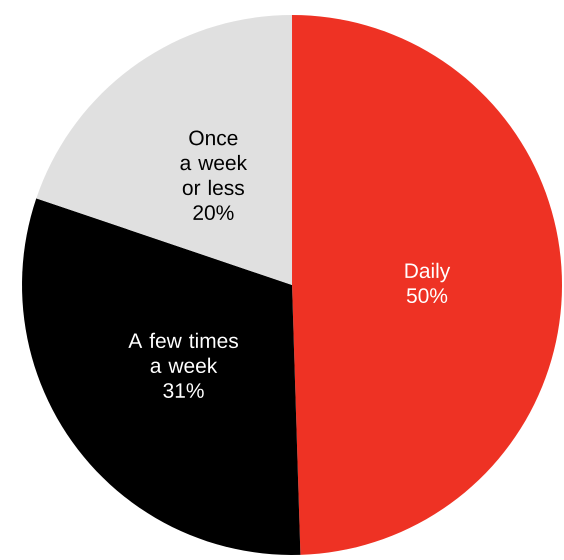 This screenshot has height=560, width=564. Describe the element at coordinates (427, 296) in the screenshot. I see `data-label: 50%` at that location.